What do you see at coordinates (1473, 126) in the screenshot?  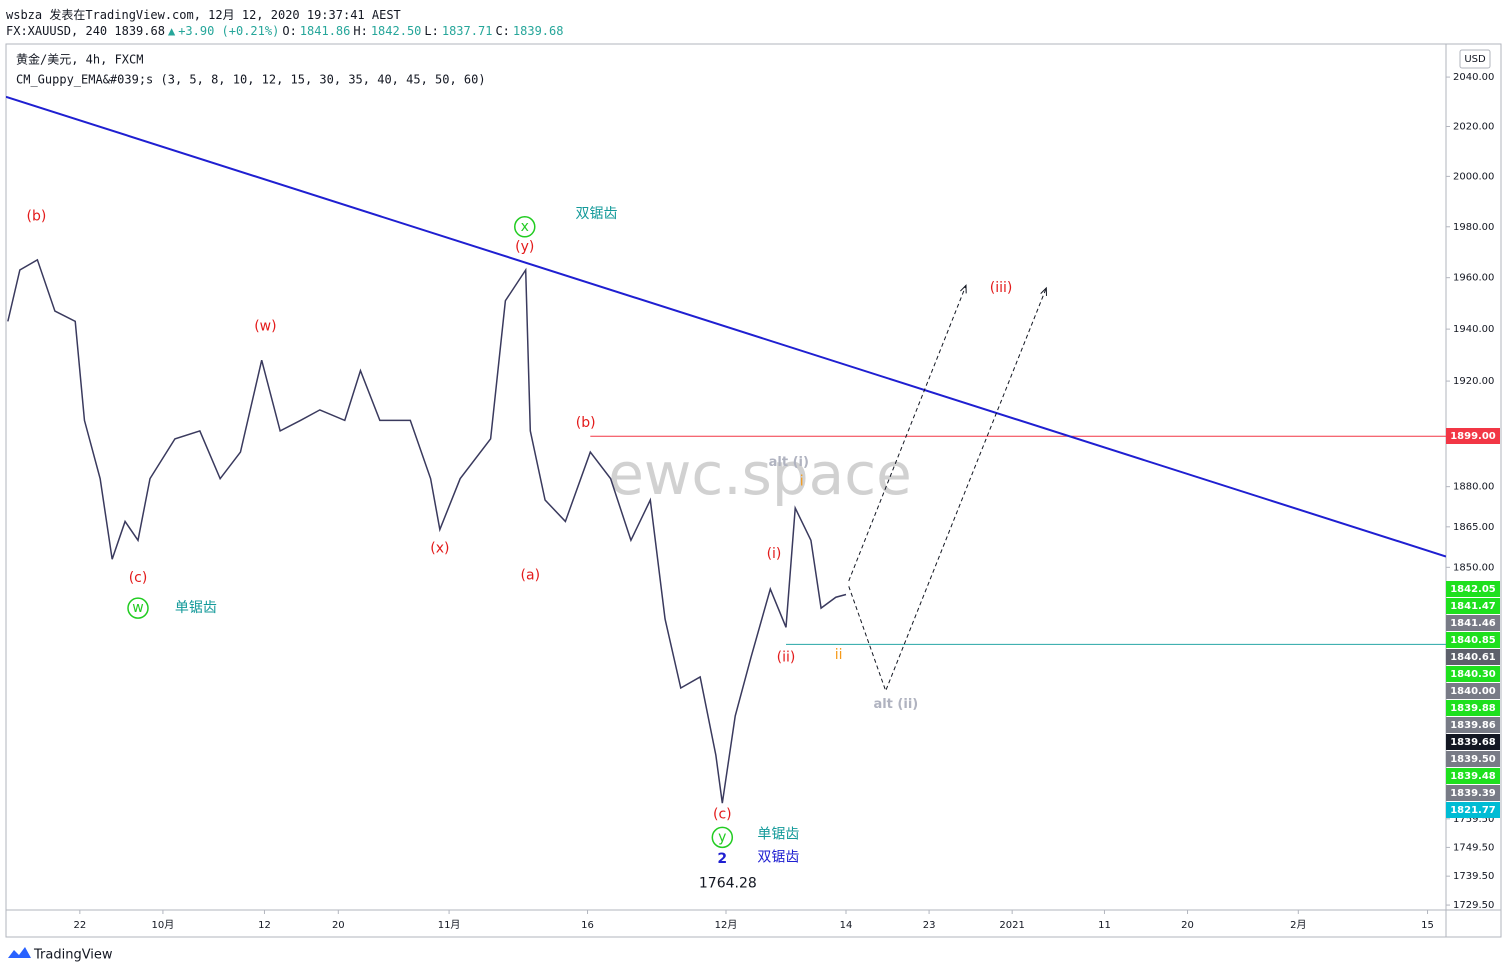 I see `y-tick-label: 2020.00` at bounding box center [1473, 126].